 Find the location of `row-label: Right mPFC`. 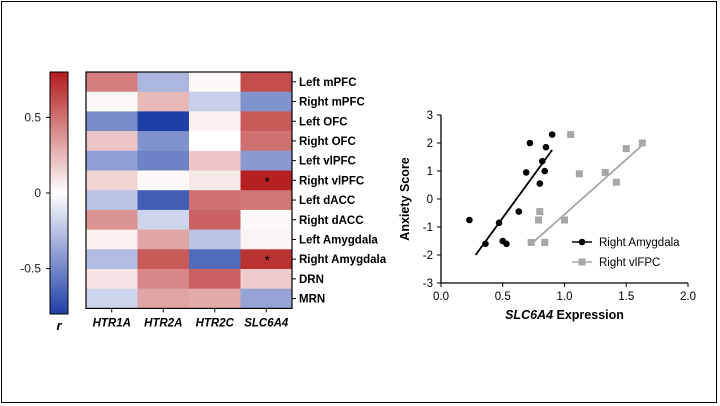

row-label: Right mPFC is located at coordinates (332, 103).